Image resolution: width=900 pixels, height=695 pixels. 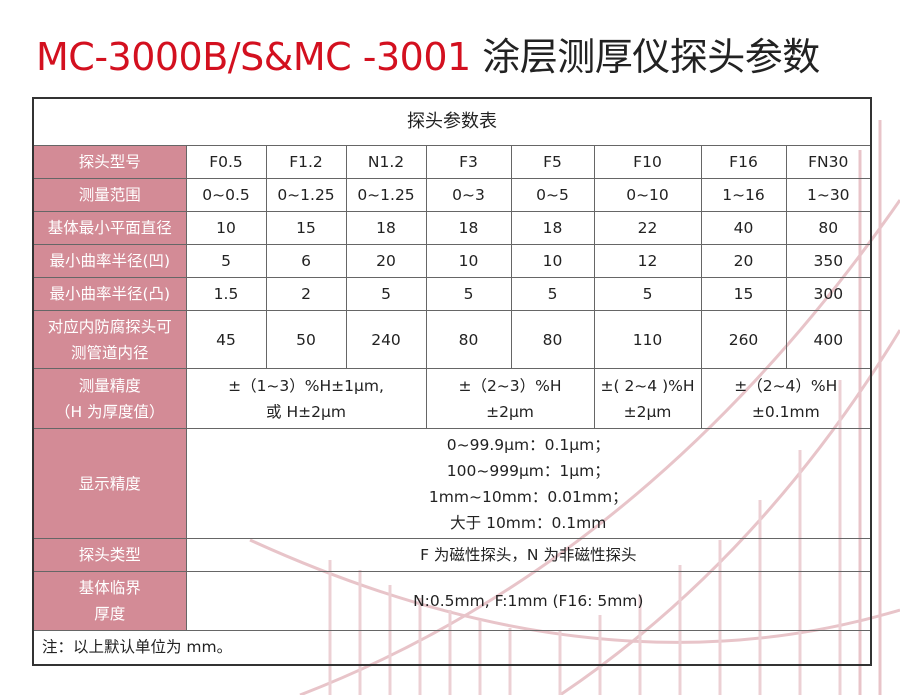 I want to click on label-line: （H 为厚度值）, so click(x=109, y=411).